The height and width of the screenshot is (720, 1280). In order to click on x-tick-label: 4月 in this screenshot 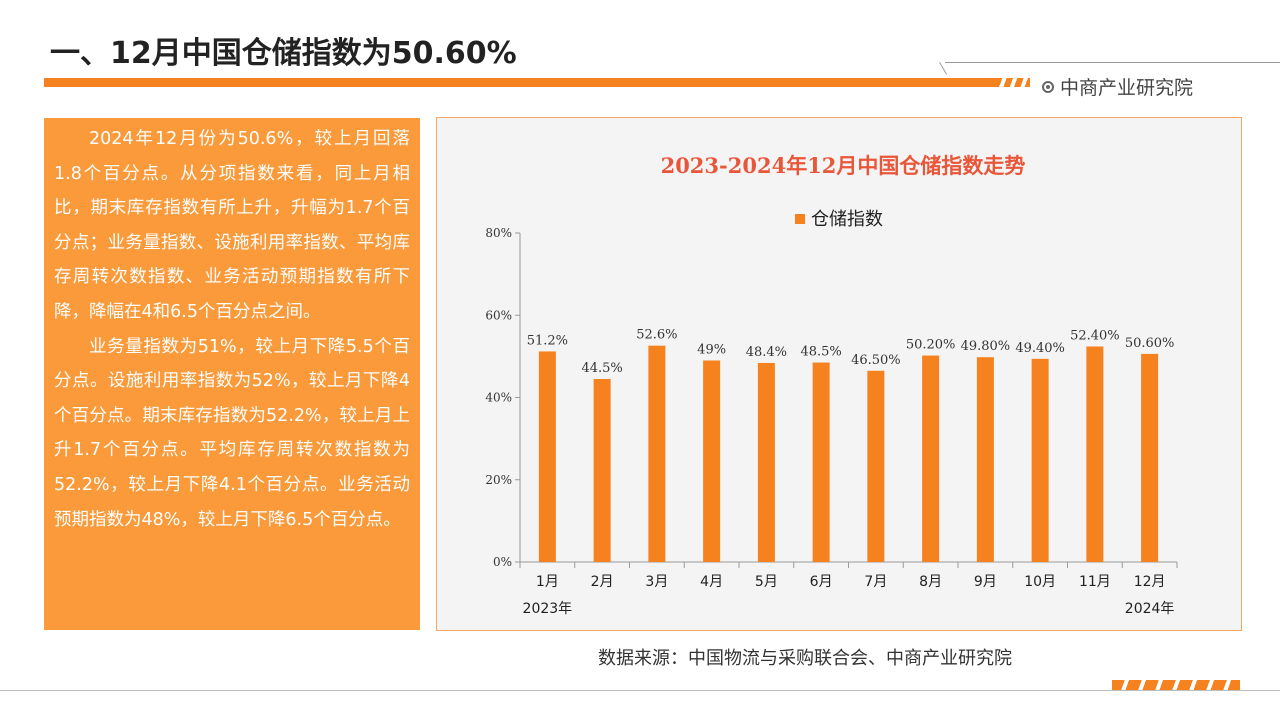, I will do `click(711, 582)`.